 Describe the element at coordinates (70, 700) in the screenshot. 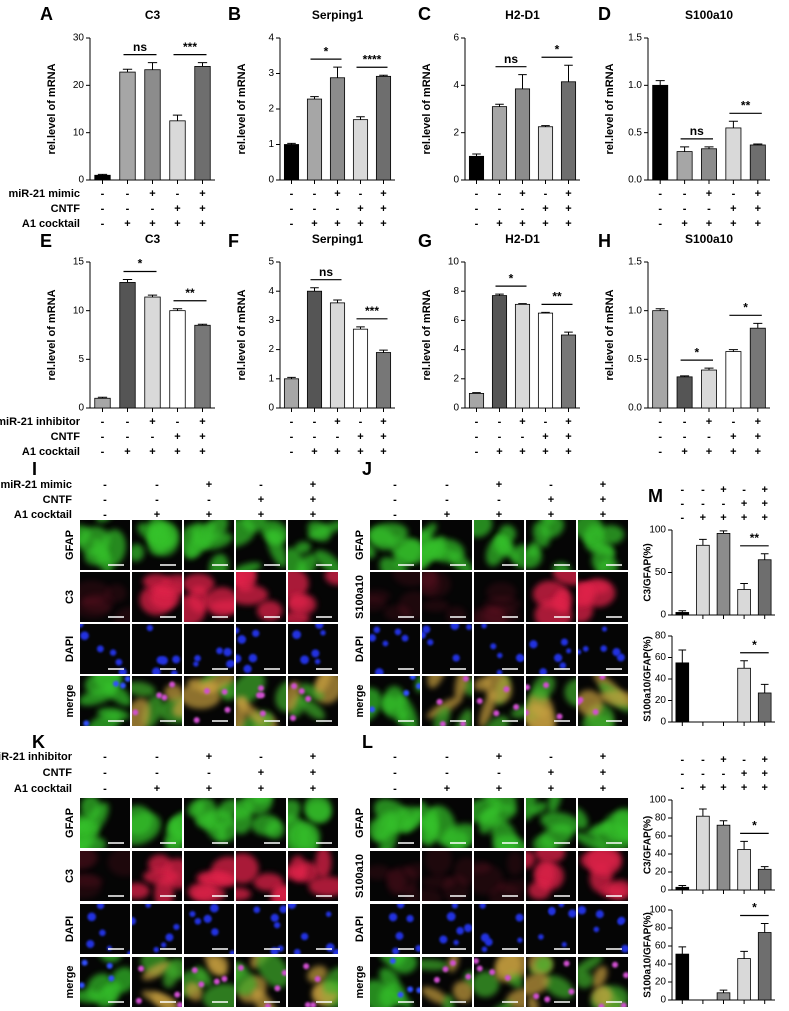

I see `row-label: merge` at that location.